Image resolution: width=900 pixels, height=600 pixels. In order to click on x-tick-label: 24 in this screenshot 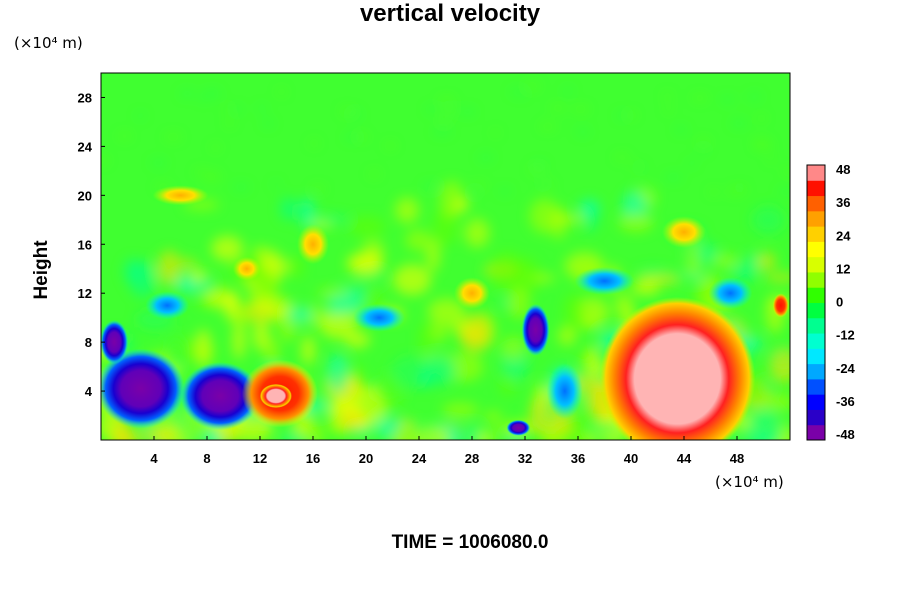, I will do `click(419, 458)`.